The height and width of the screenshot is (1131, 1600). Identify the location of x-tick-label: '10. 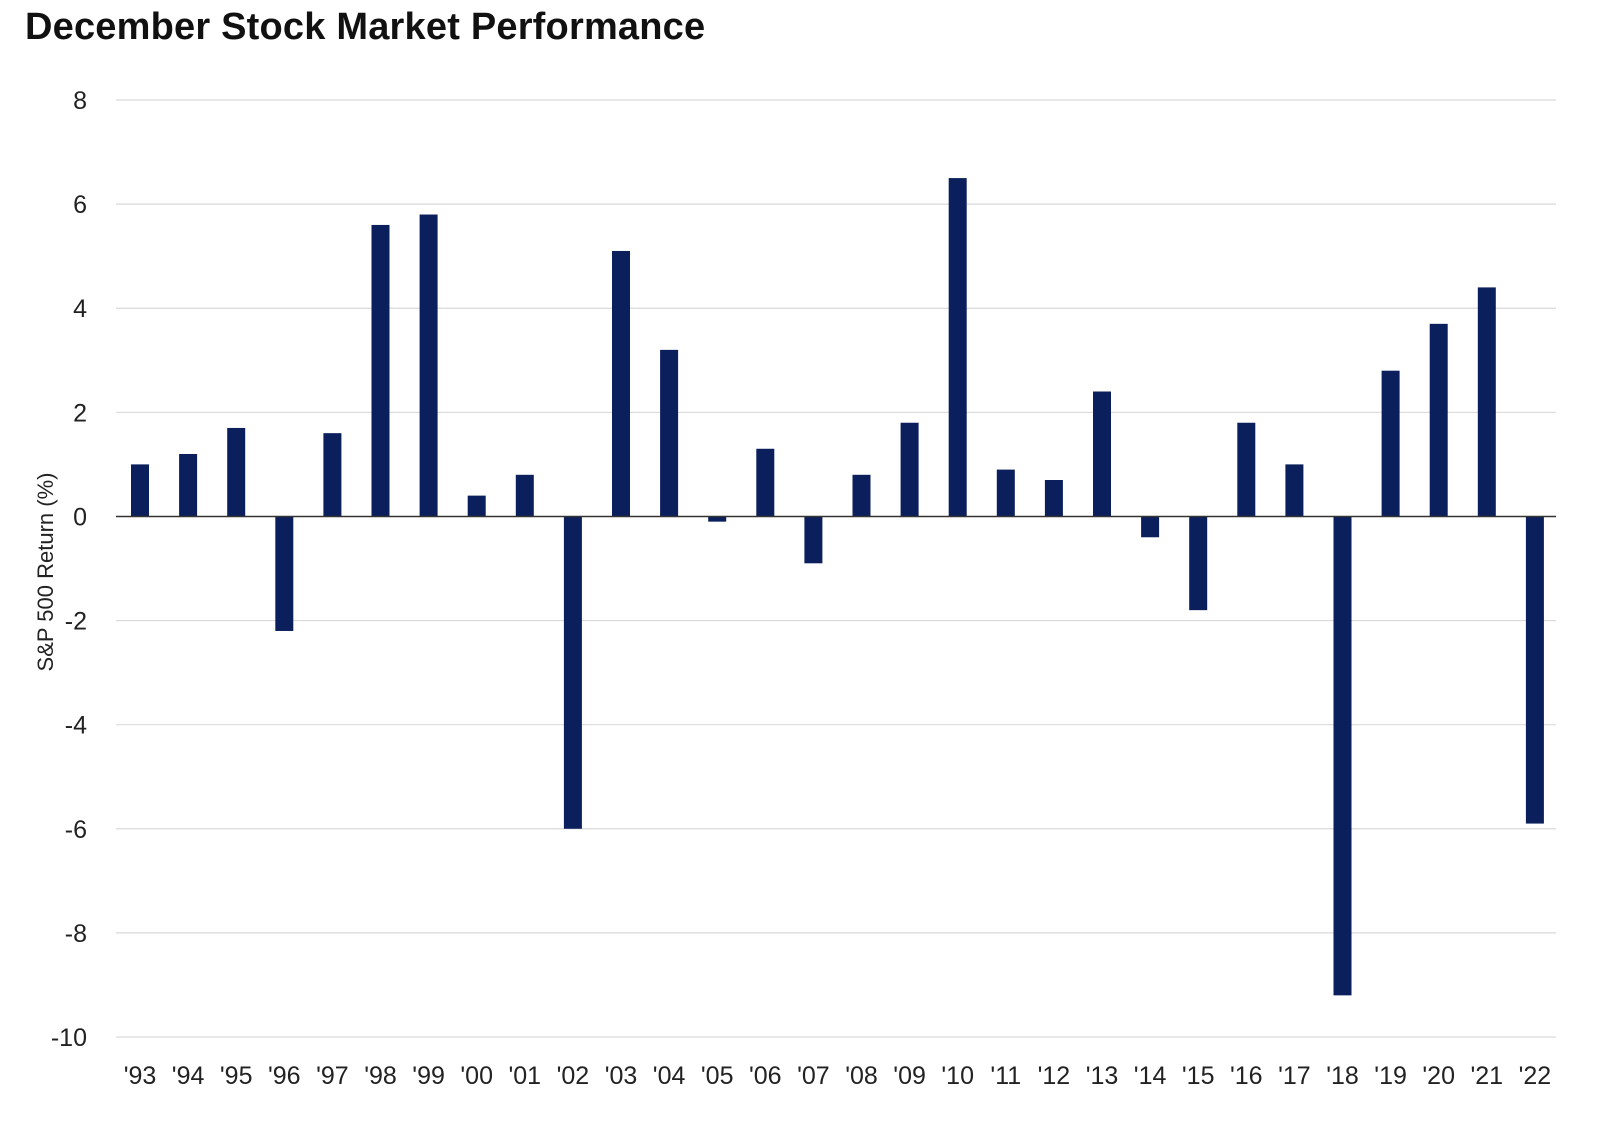
(957, 1076).